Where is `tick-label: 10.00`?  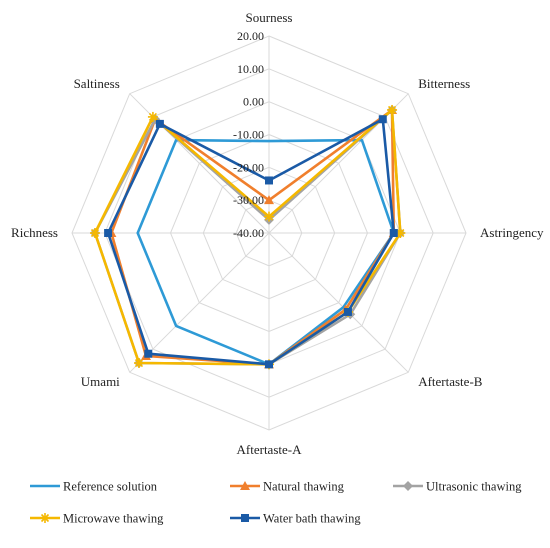 tick-label: 10.00 is located at coordinates (250, 69).